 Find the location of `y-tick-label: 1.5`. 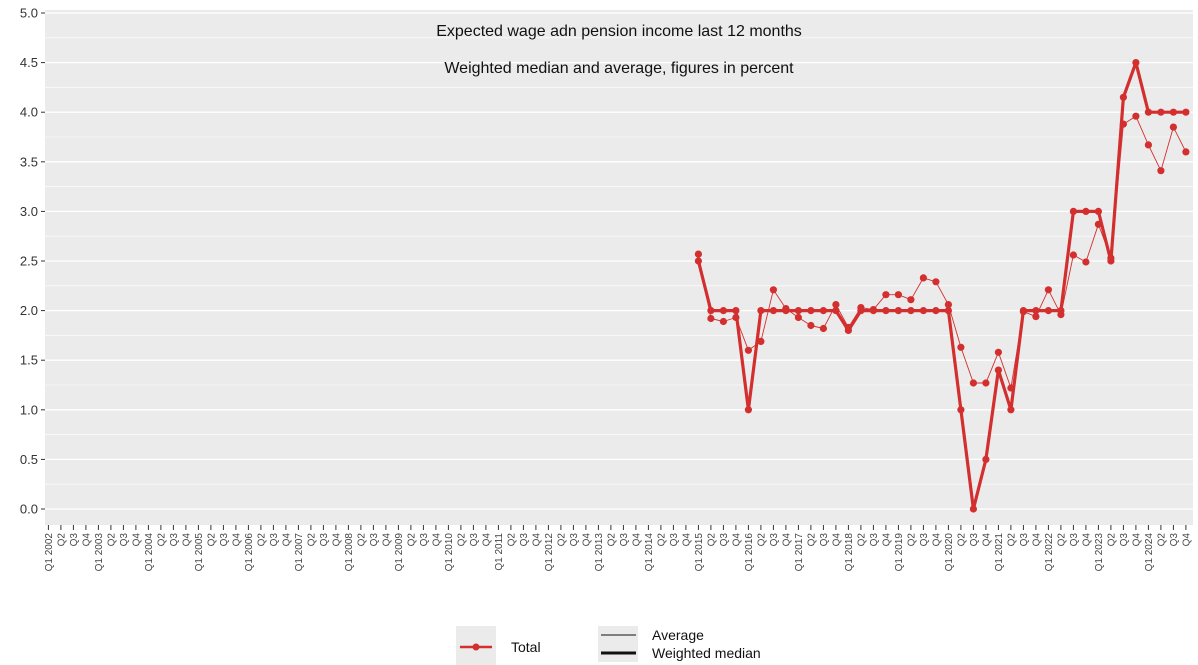

y-tick-label: 1.5 is located at coordinates (29, 360).